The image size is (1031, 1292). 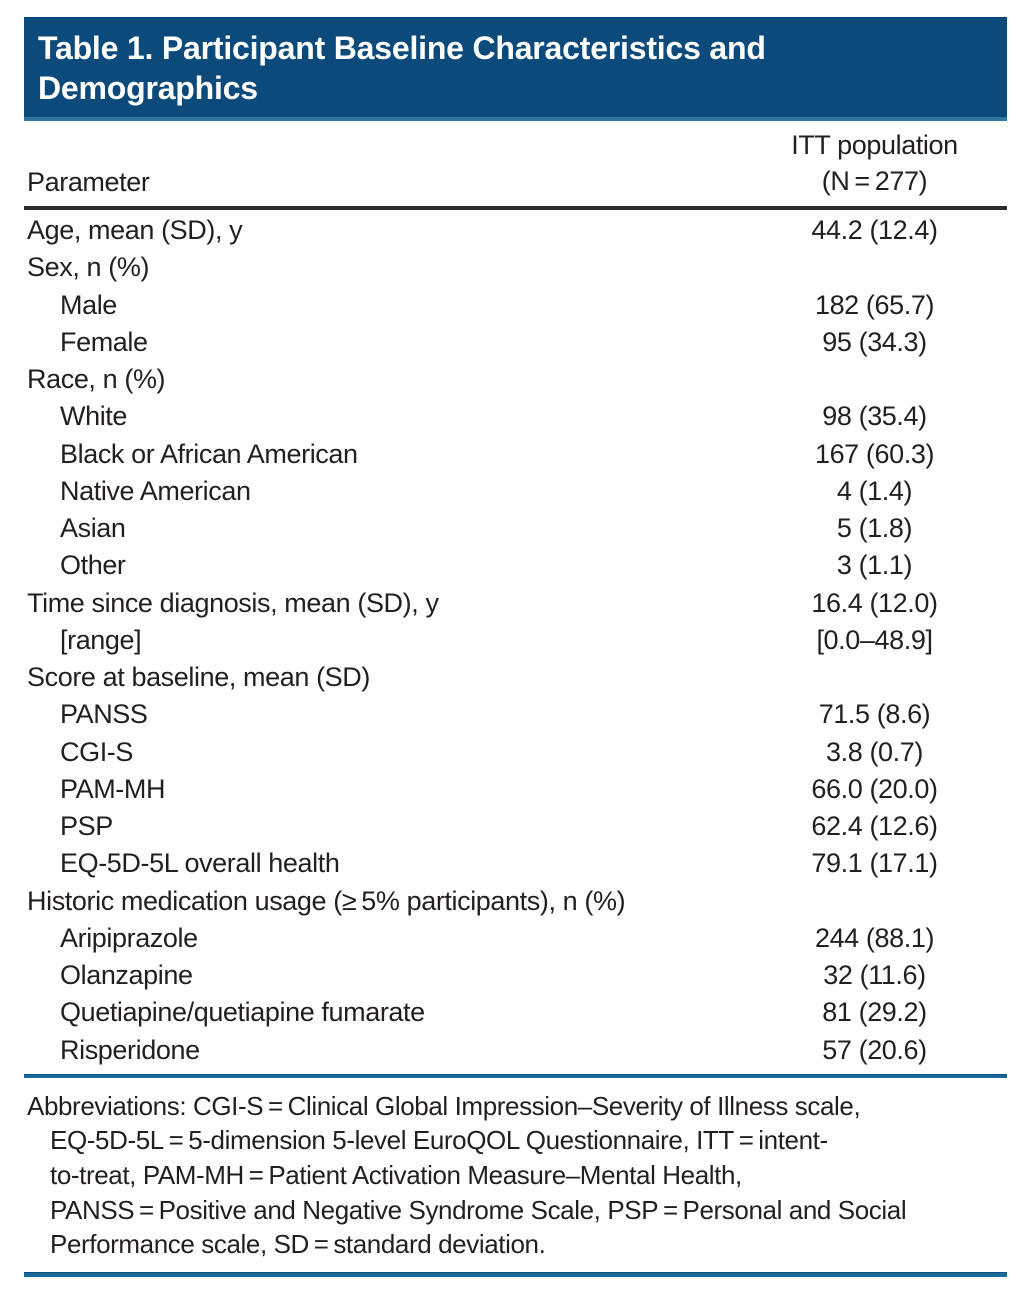 I want to click on column-header-population-line2: (N = 277), so click(x=874, y=181).